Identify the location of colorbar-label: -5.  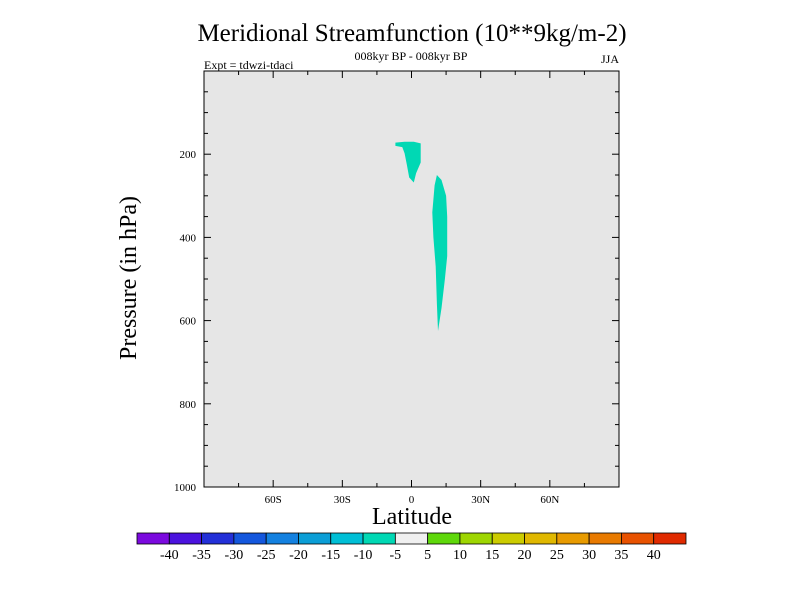
(396, 555).